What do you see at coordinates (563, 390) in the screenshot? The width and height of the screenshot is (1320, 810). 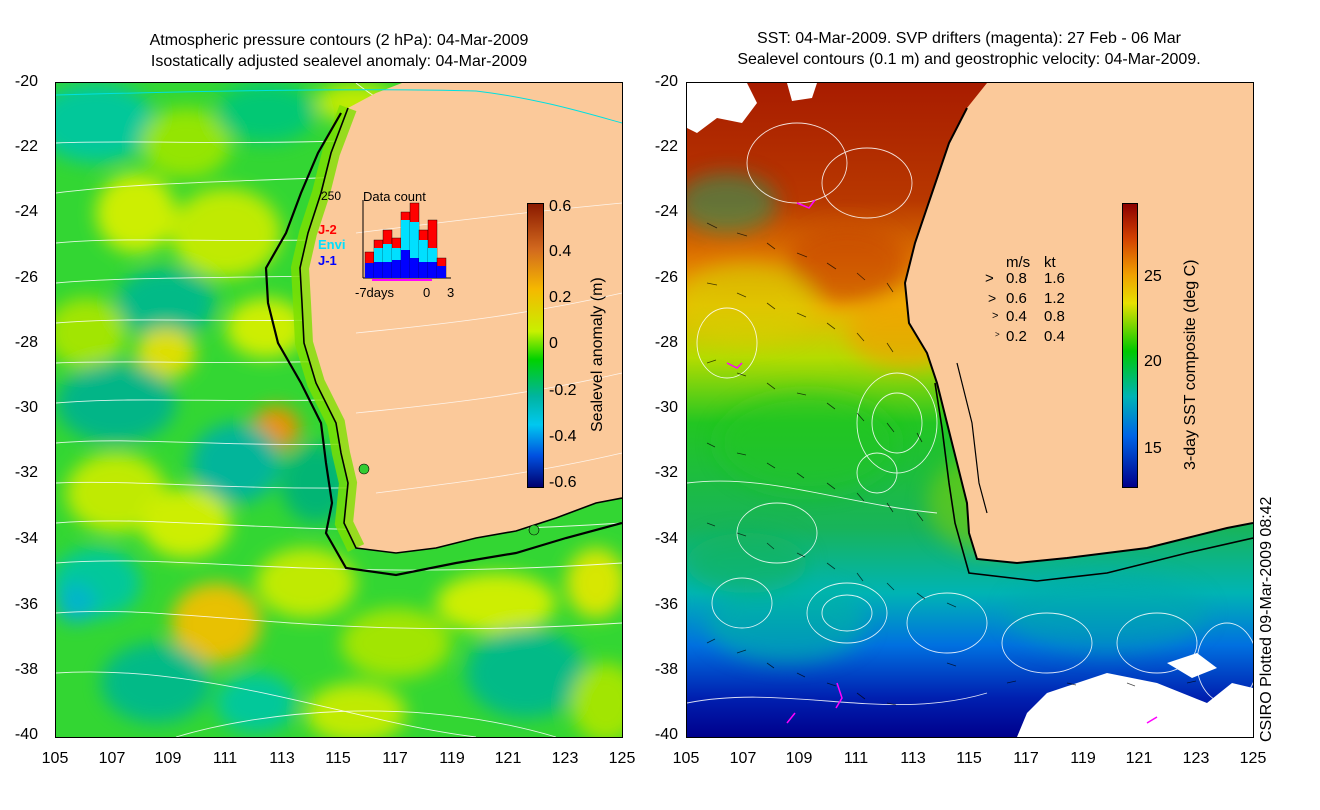 I see `sealevel-colorbar-tick: -0.2` at bounding box center [563, 390].